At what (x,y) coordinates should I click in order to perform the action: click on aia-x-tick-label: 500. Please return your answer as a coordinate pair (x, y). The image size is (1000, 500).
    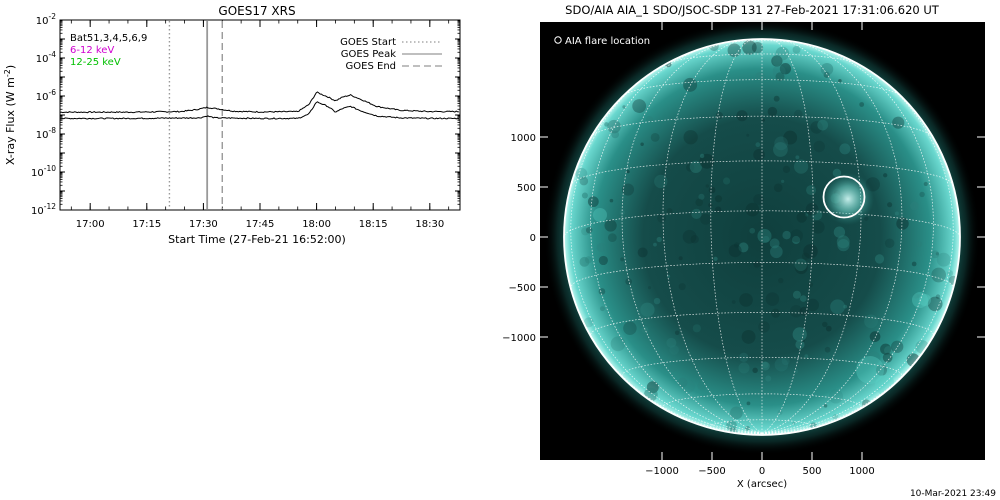
    Looking at the image, I should click on (811, 471).